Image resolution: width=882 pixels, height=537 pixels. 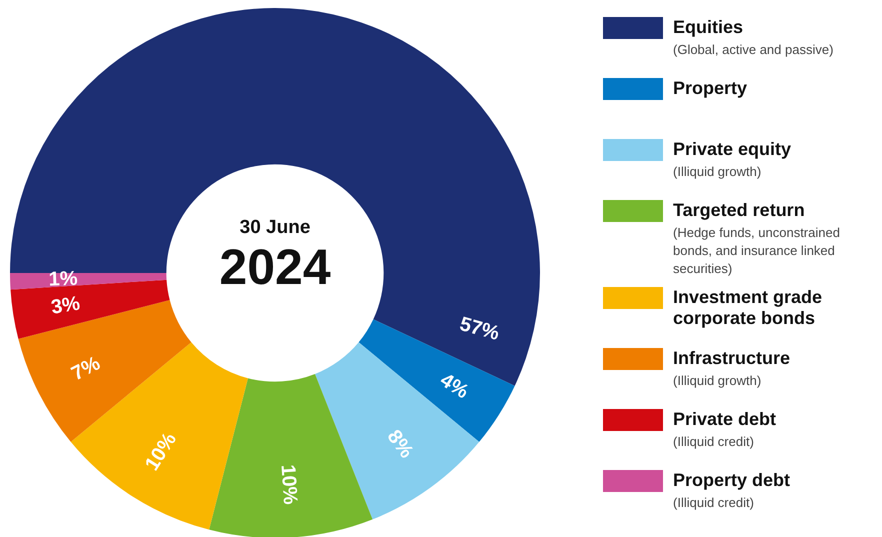 I want to click on data-label: 3%, so click(x=66, y=305).